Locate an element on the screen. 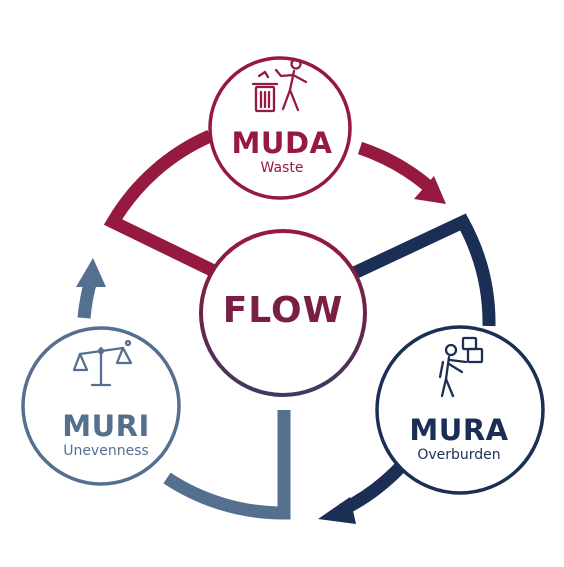 This screenshot has height=567, width=564. muri-subtitle: Unevenness is located at coordinates (106, 451).